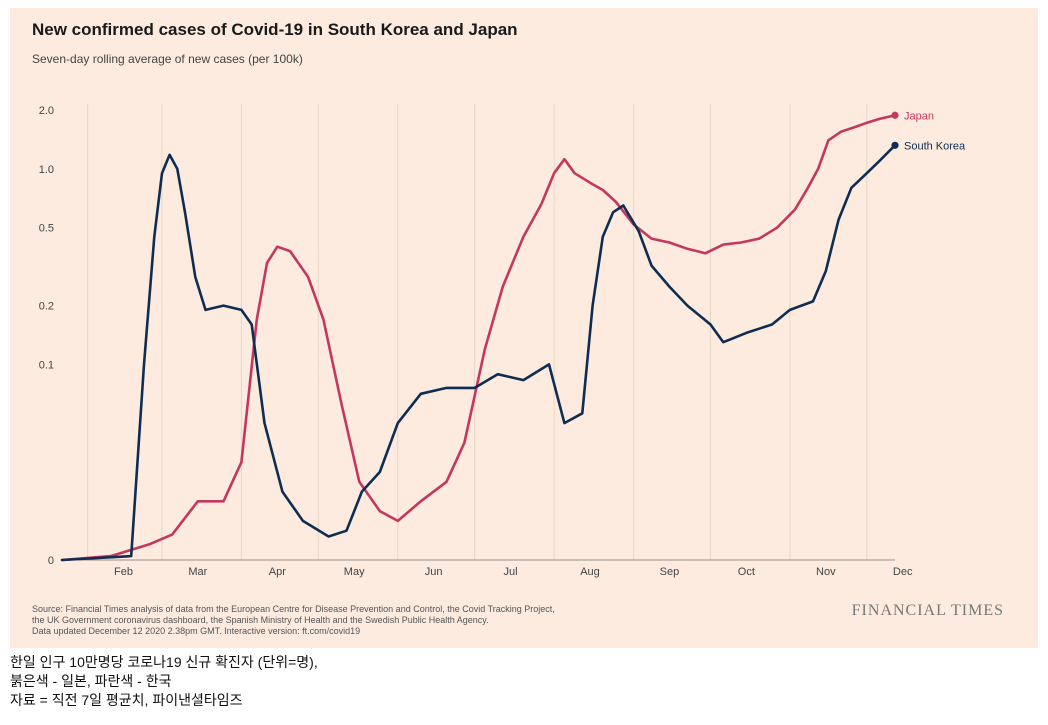  I want to click on x-tick-label: Sep, so click(670, 572).